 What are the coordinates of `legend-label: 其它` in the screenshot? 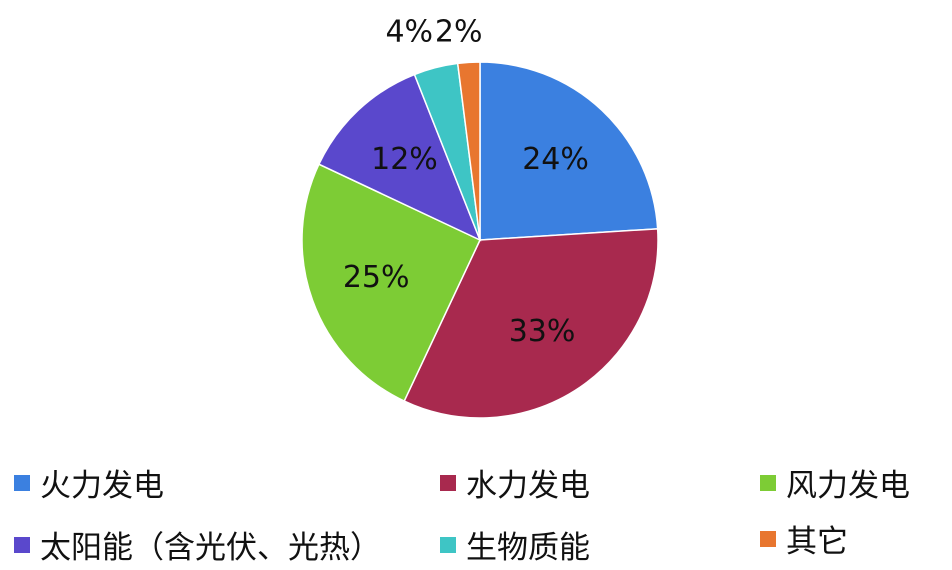 It's located at (817, 542).